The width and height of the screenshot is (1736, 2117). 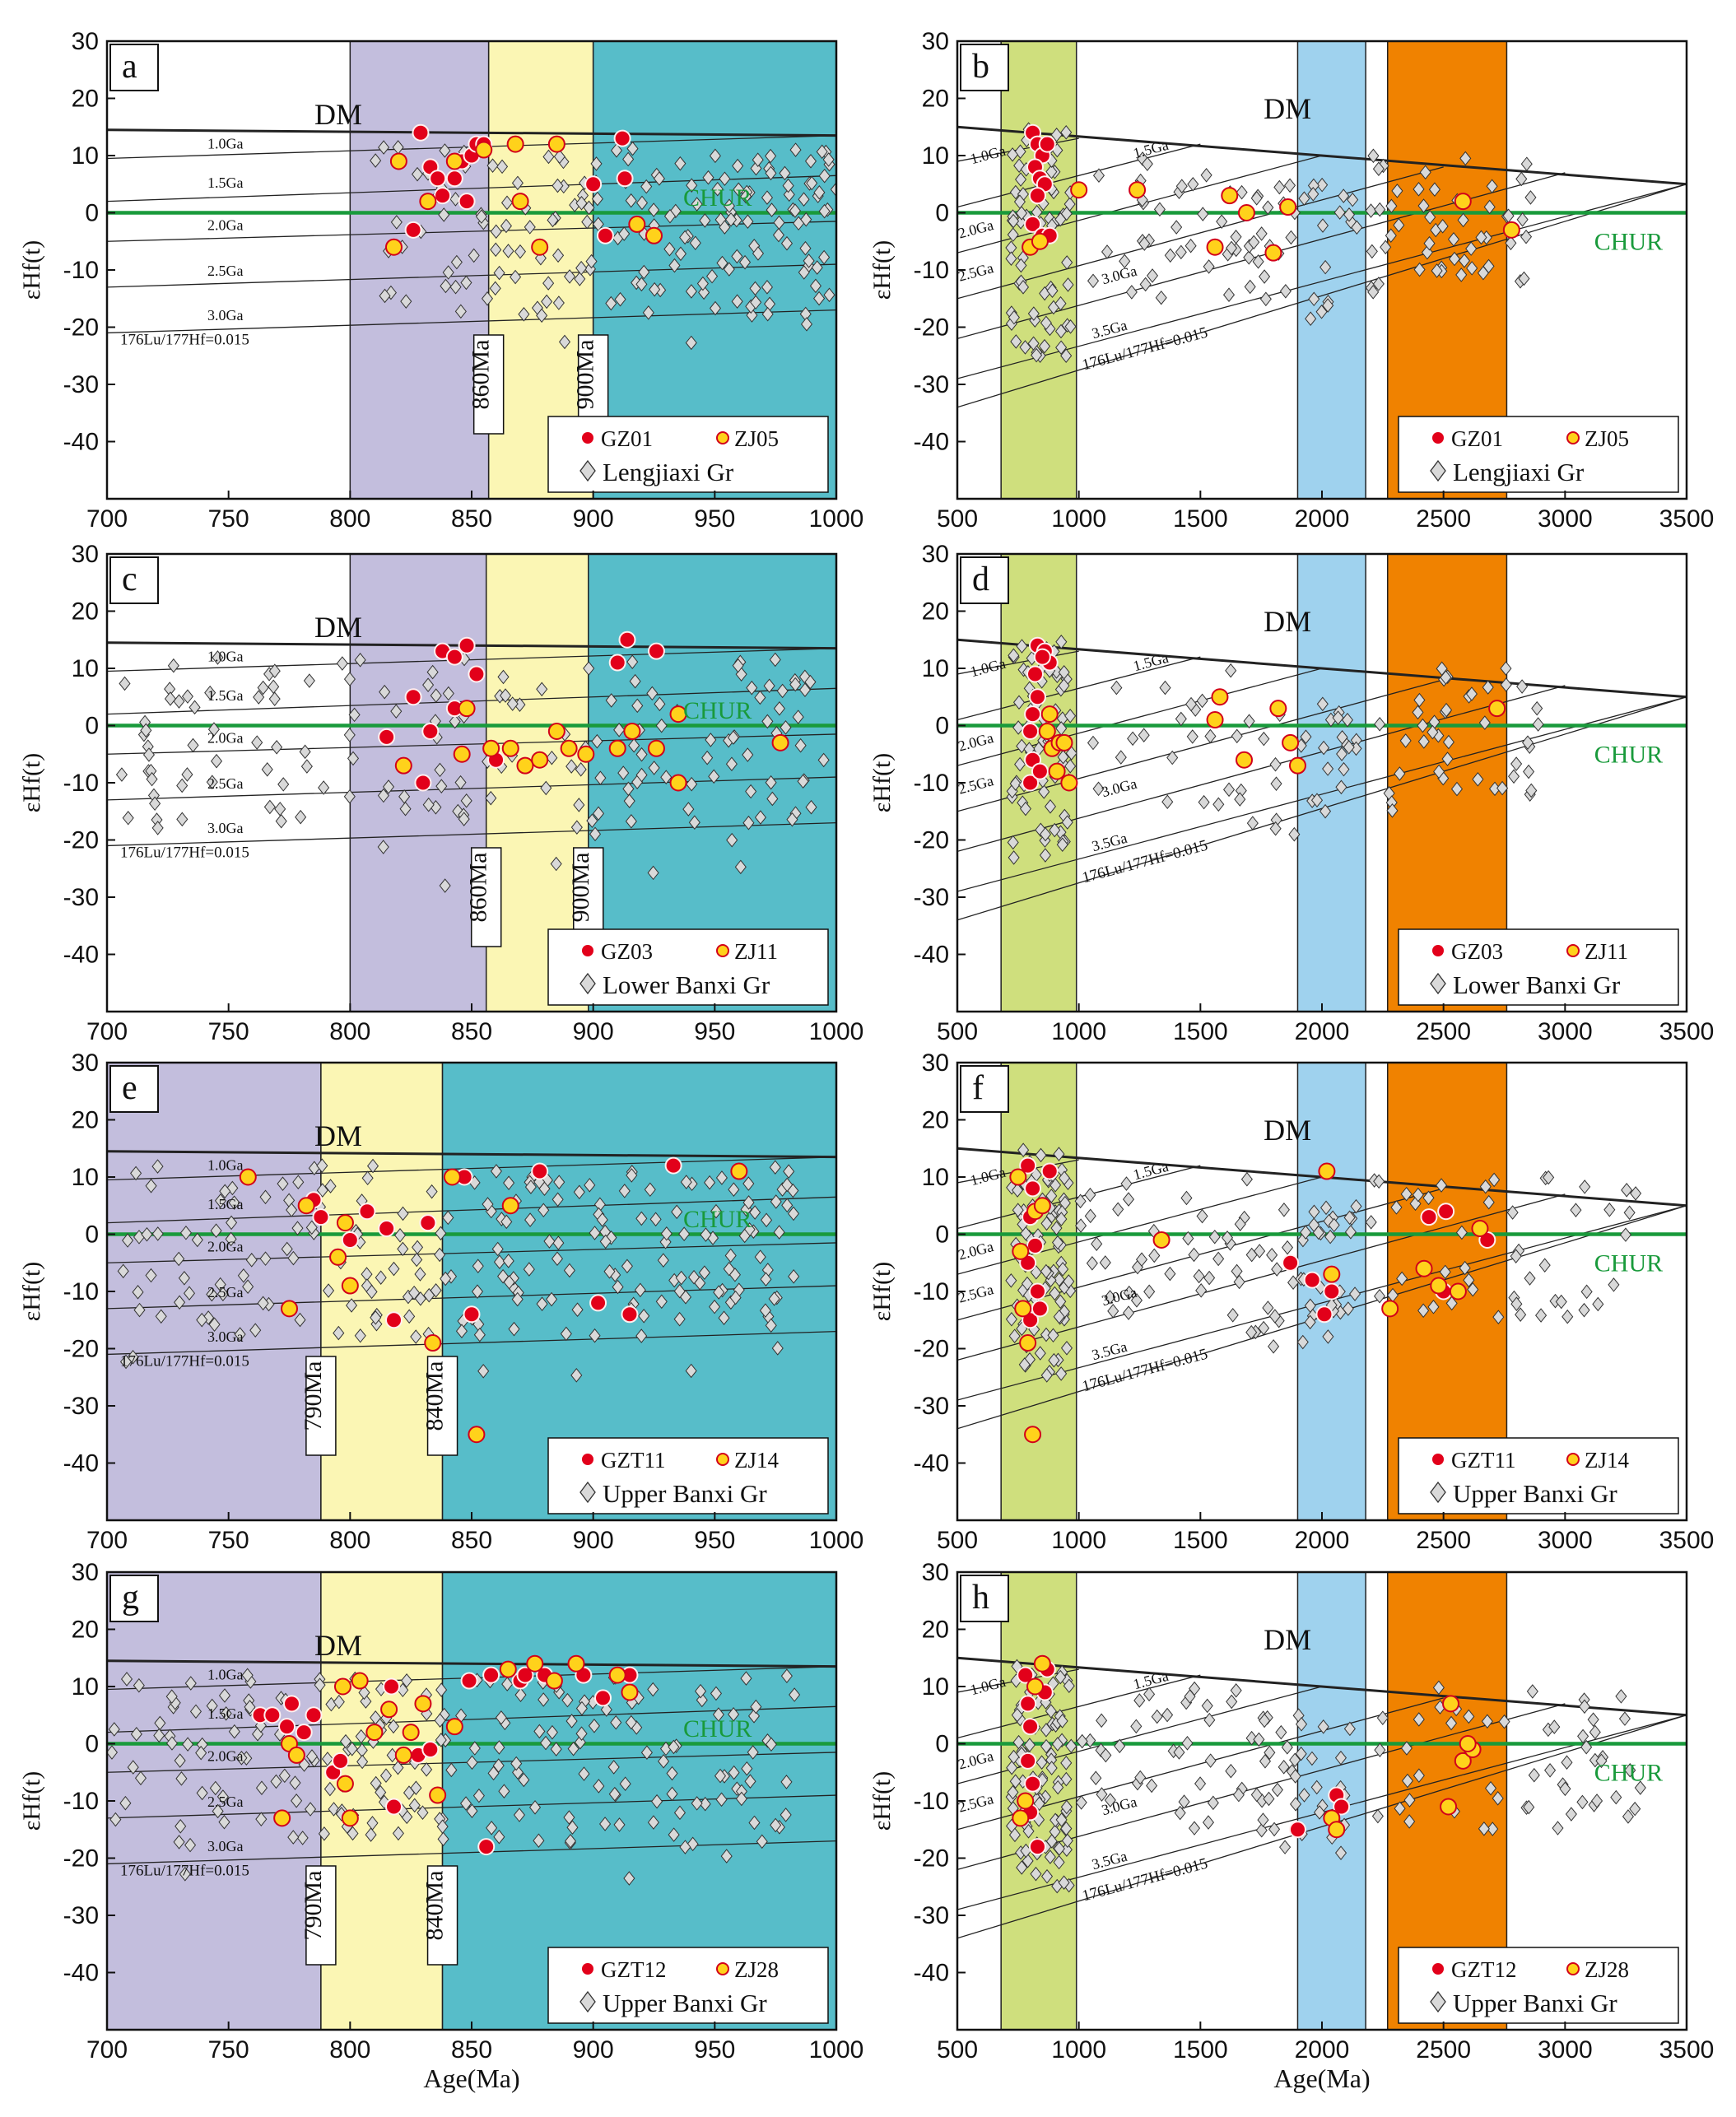 What do you see at coordinates (489, 385) in the screenshot?
I see `band-age-box` at bounding box center [489, 385].